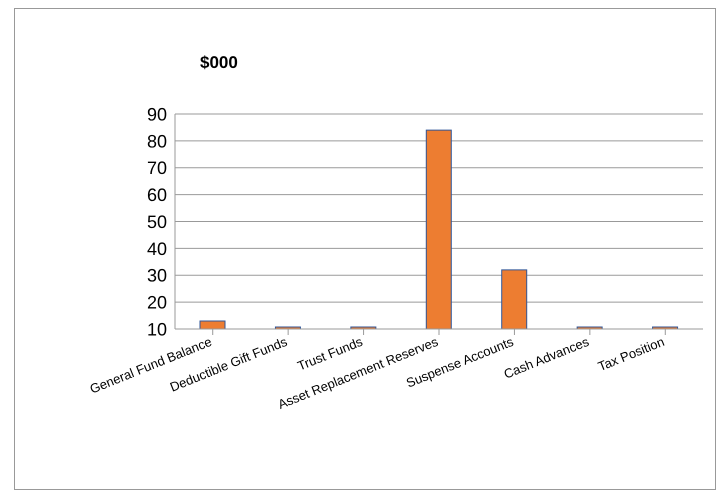 Image resolution: width=726 pixels, height=504 pixels. What do you see at coordinates (156, 195) in the screenshot?
I see `y-tick-label: 60` at bounding box center [156, 195].